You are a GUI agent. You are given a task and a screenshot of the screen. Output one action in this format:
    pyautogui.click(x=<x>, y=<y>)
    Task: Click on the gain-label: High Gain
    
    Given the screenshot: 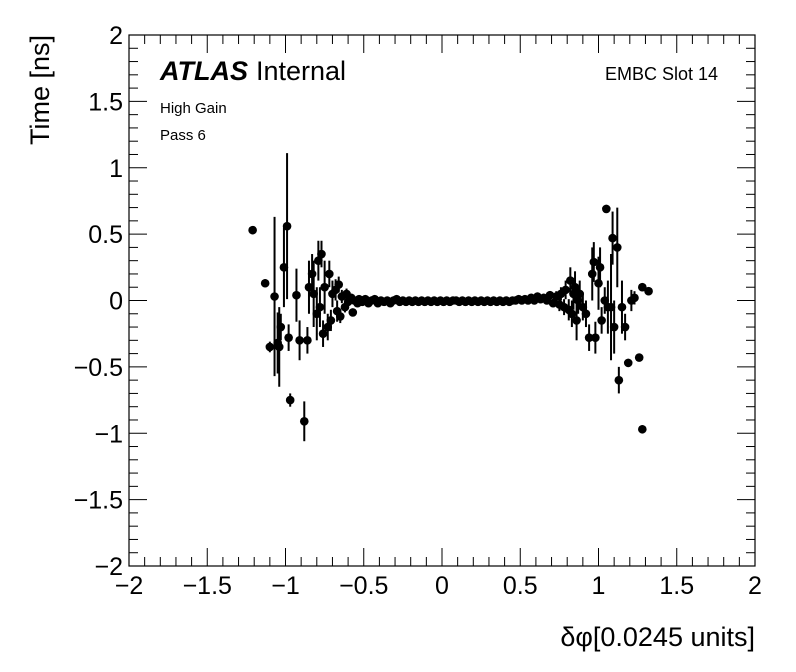 What is the action you would take?
    pyautogui.click(x=193, y=108)
    